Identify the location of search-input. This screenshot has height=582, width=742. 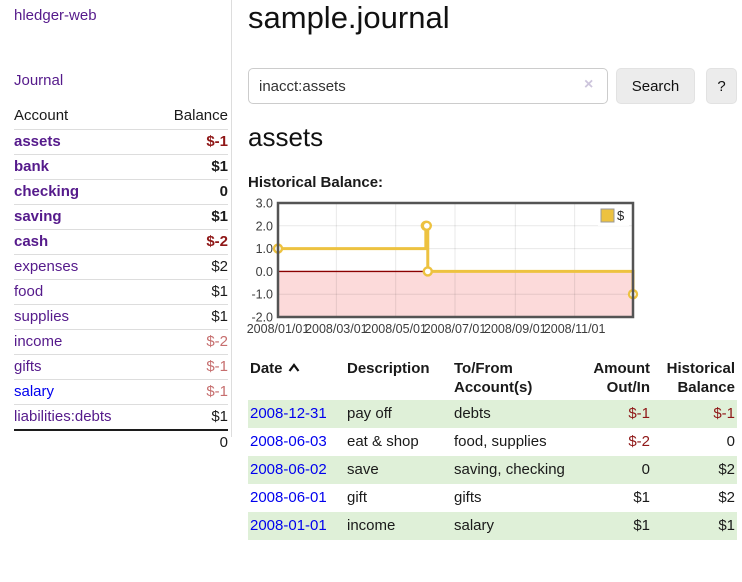
(428, 86).